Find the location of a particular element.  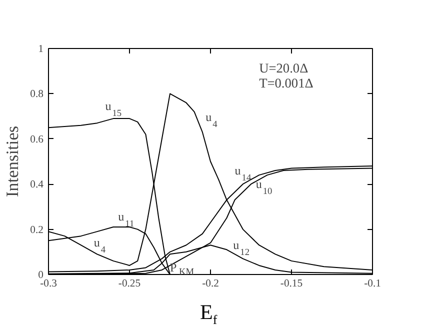

annotation: T=0.001Δ is located at coordinates (286, 83).